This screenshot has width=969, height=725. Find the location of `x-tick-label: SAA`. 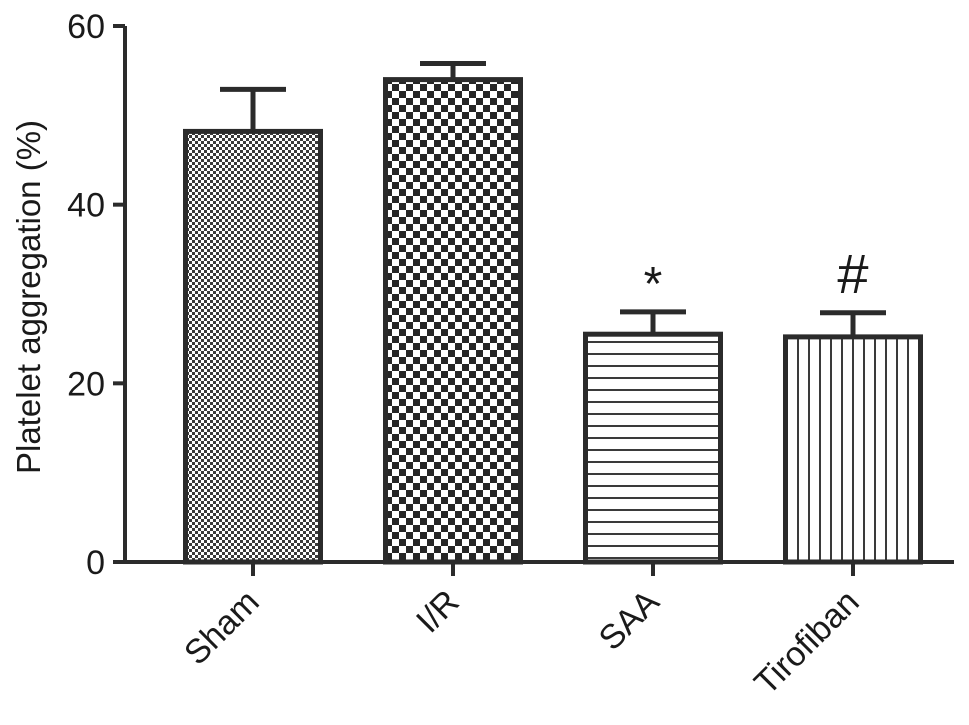

x-tick-label: SAA is located at coordinates (629, 620).